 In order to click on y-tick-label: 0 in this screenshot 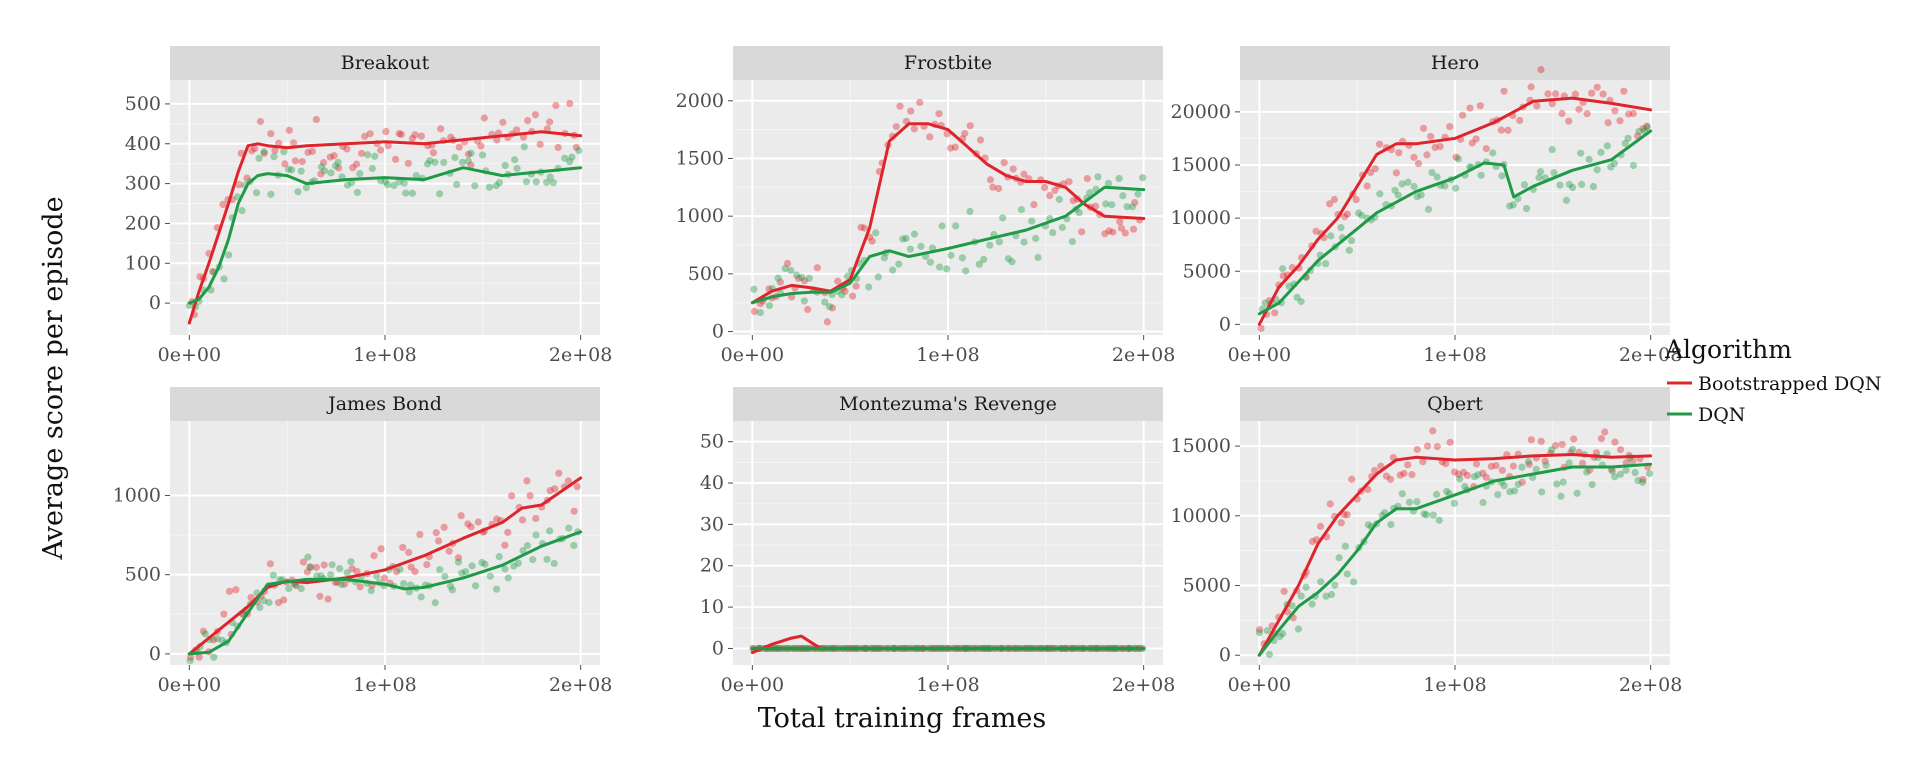, I will do `click(718, 648)`.